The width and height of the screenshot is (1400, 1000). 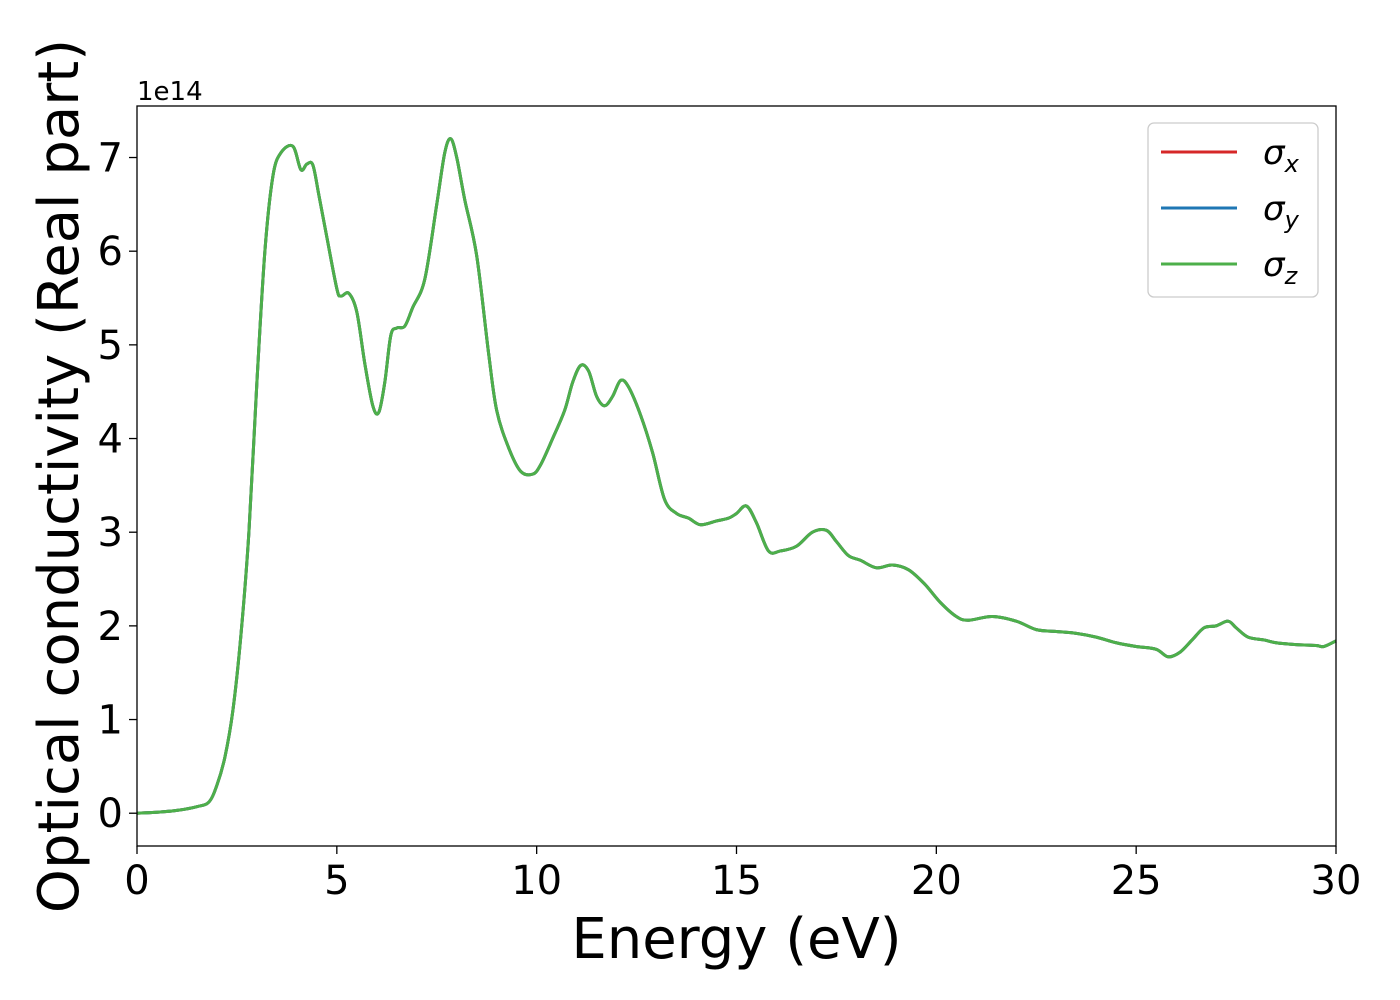 What do you see at coordinates (110, 533) in the screenshot?
I see `y-tick-label: 3` at bounding box center [110, 533].